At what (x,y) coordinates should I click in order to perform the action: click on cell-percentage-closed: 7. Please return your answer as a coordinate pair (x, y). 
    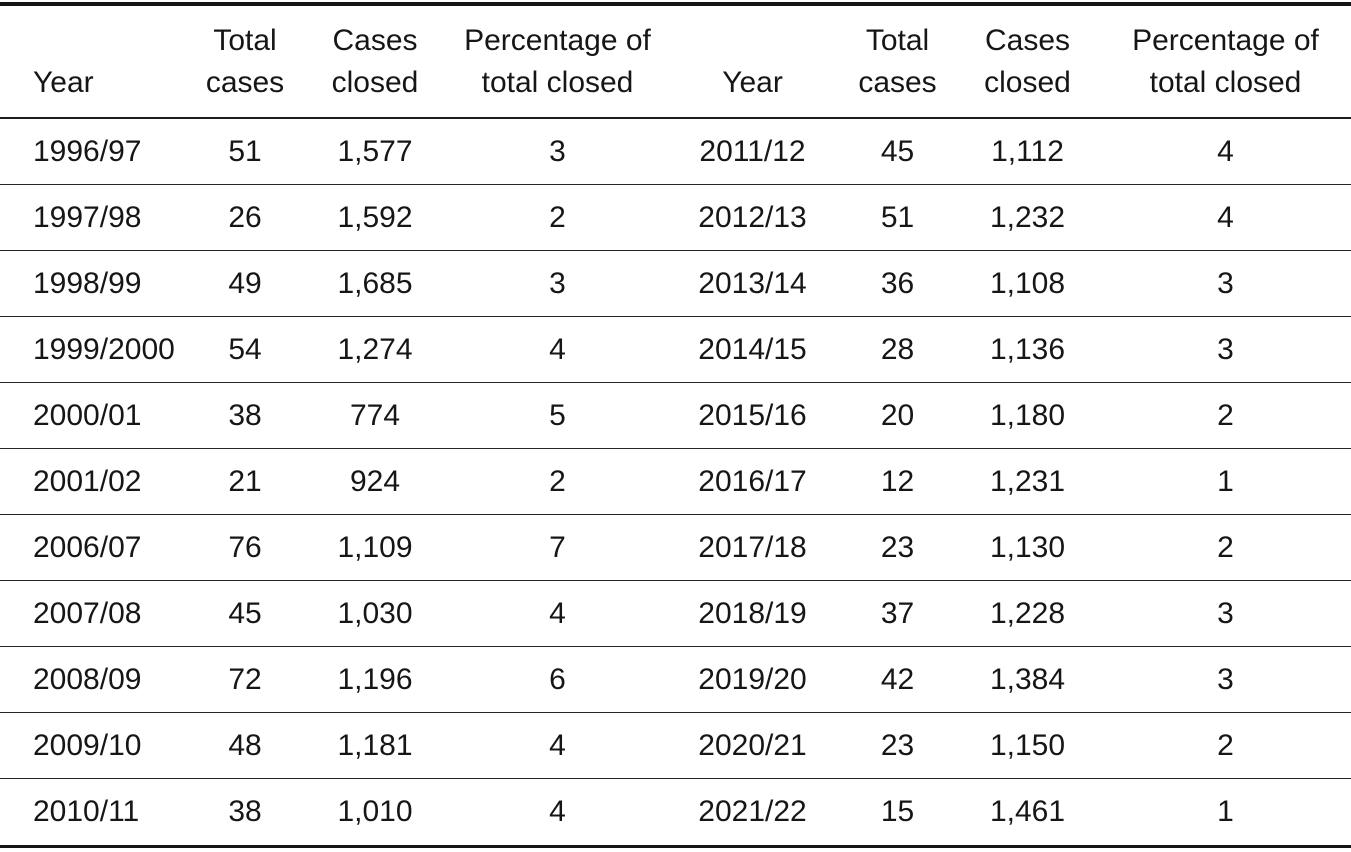
    Looking at the image, I should click on (557, 547).